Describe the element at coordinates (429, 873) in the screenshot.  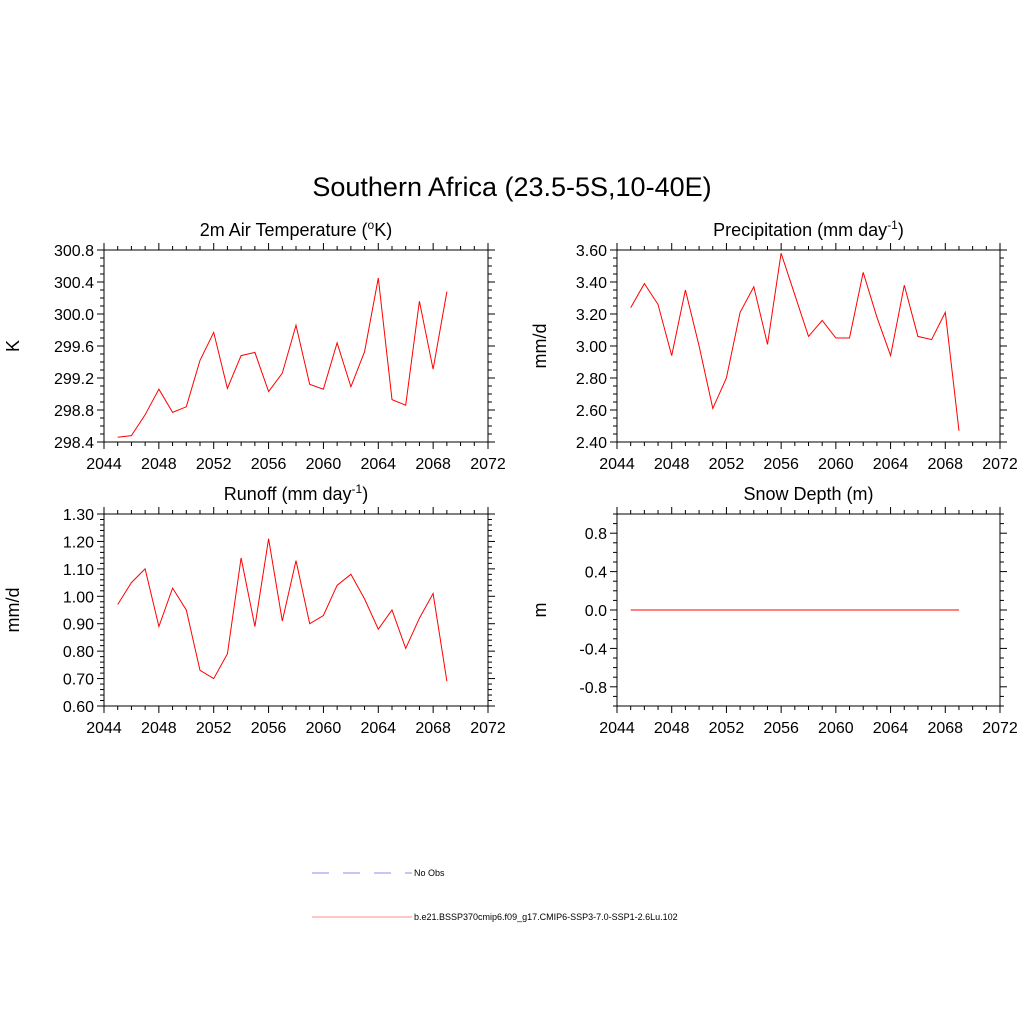
I see `legend-label-no-obs: No Obs` at that location.